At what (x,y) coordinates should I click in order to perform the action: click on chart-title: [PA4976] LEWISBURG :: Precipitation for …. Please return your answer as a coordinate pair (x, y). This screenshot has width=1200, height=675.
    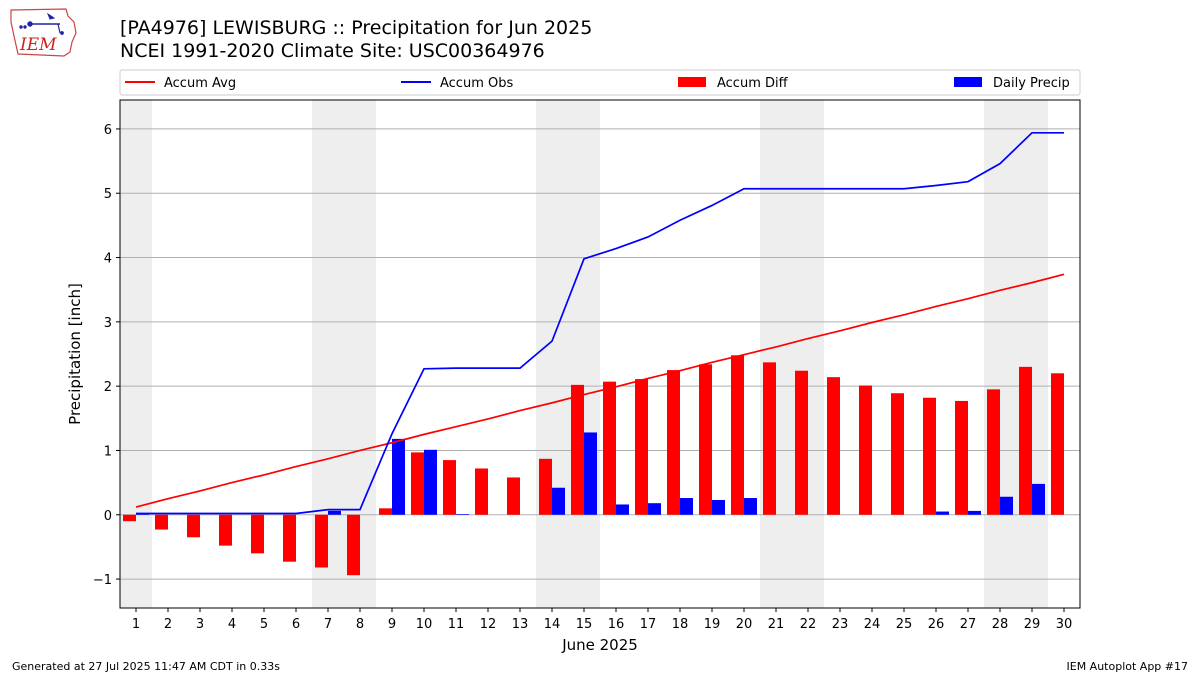
    Looking at the image, I should click on (356, 28).